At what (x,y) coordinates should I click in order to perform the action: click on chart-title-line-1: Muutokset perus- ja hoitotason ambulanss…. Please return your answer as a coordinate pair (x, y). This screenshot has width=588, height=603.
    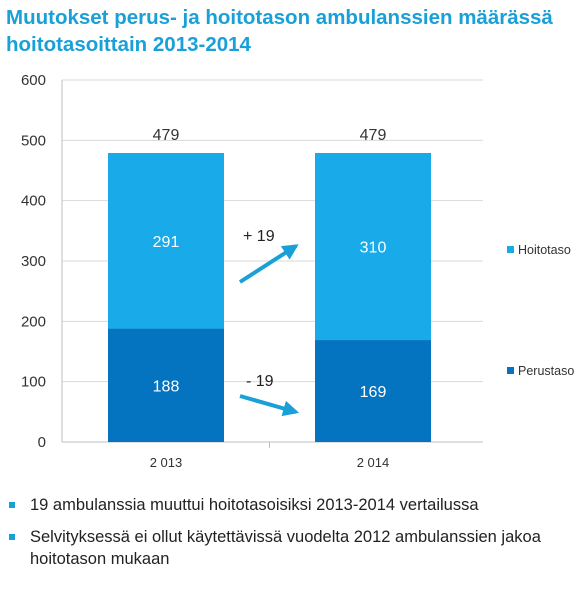
    Looking at the image, I should click on (279, 17).